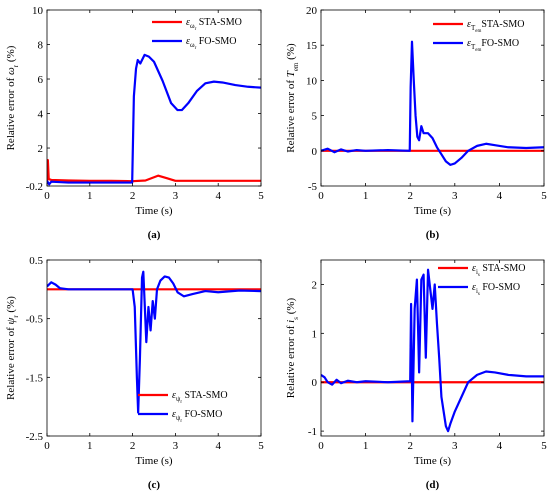 This screenshot has height=491, width=550. Describe the element at coordinates (35, 320) in the screenshot. I see `y-tick-label: -0.5` at that location.